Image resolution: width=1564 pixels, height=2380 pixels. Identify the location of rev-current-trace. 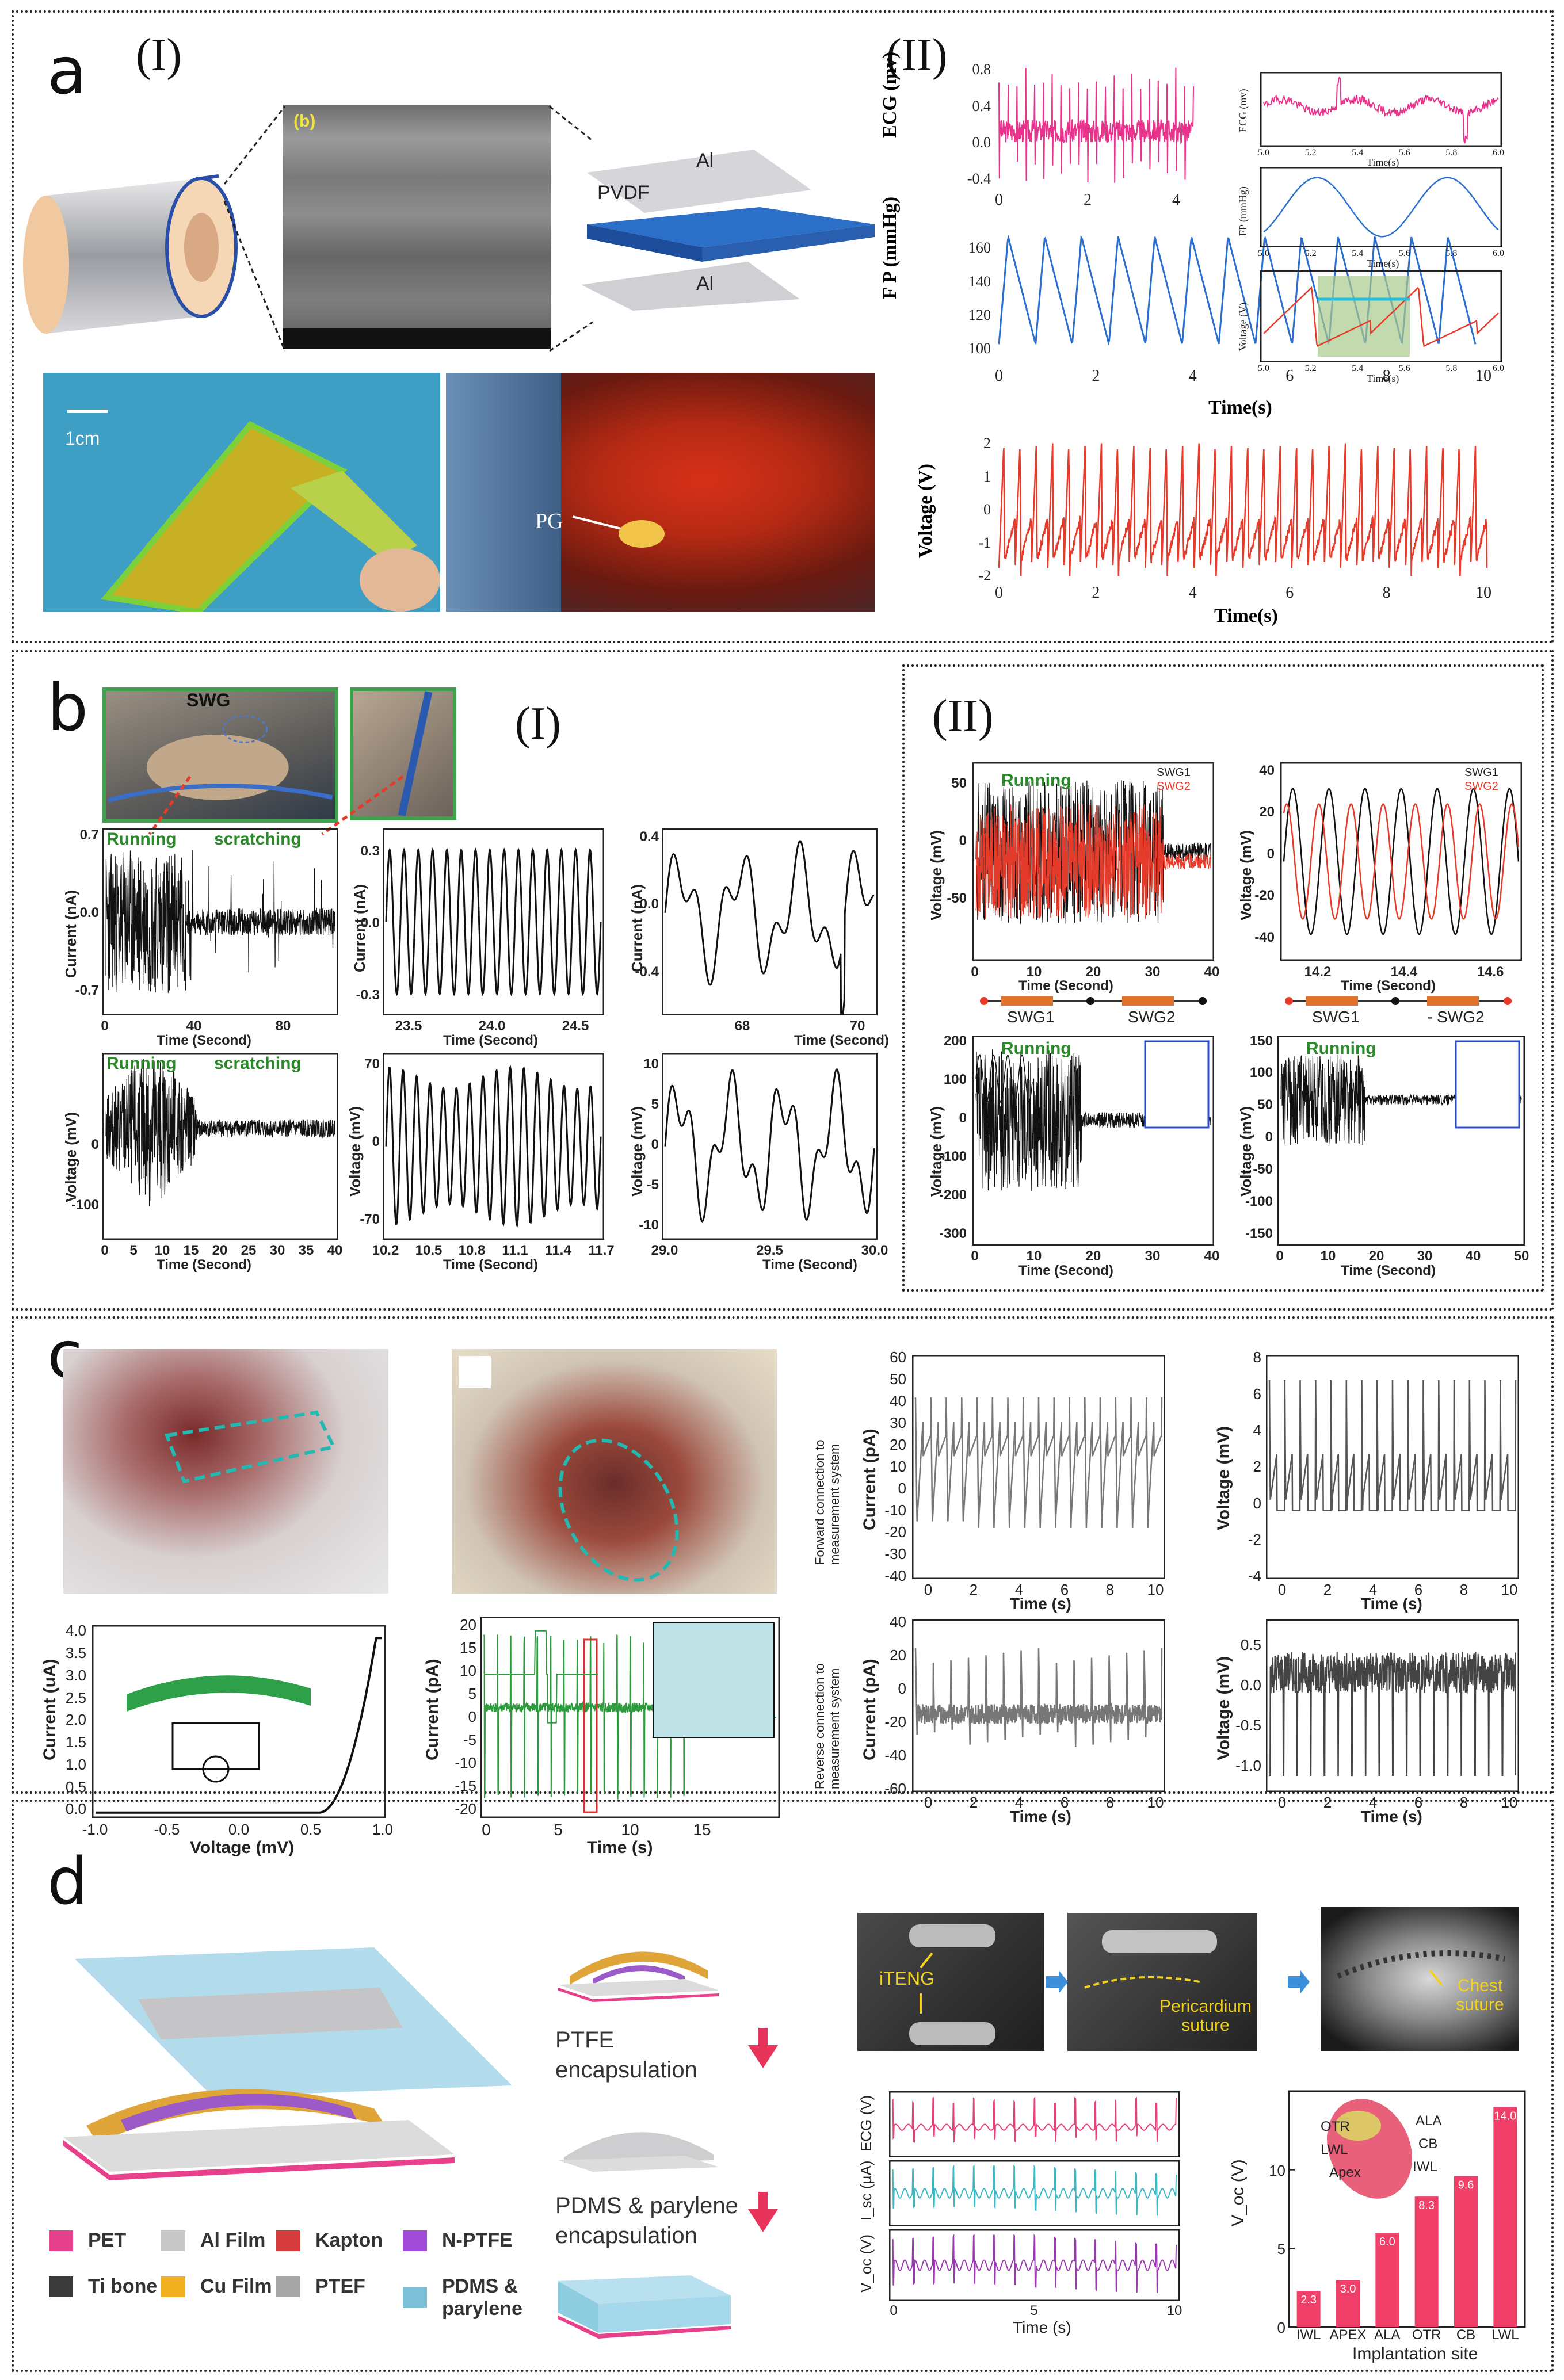
(1038, 1698).